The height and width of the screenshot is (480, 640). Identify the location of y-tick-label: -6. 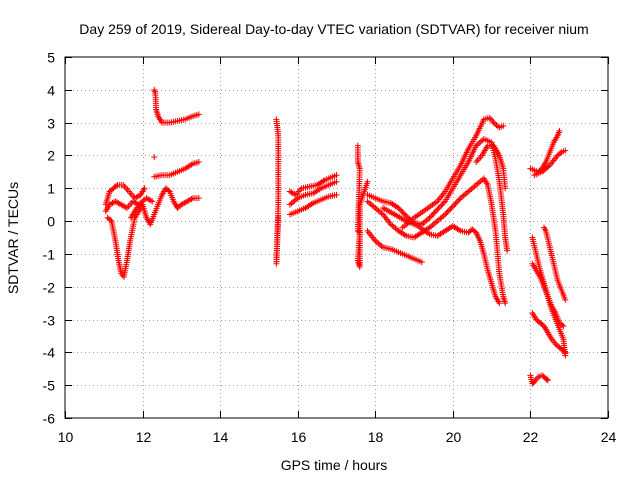
(49, 419).